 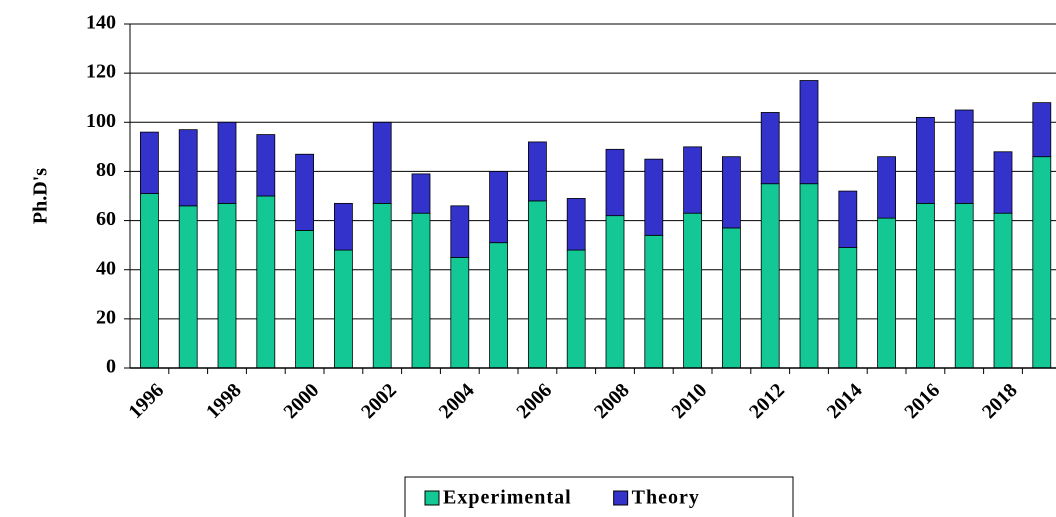 I want to click on x-tick-label: 2002, so click(x=379, y=401).